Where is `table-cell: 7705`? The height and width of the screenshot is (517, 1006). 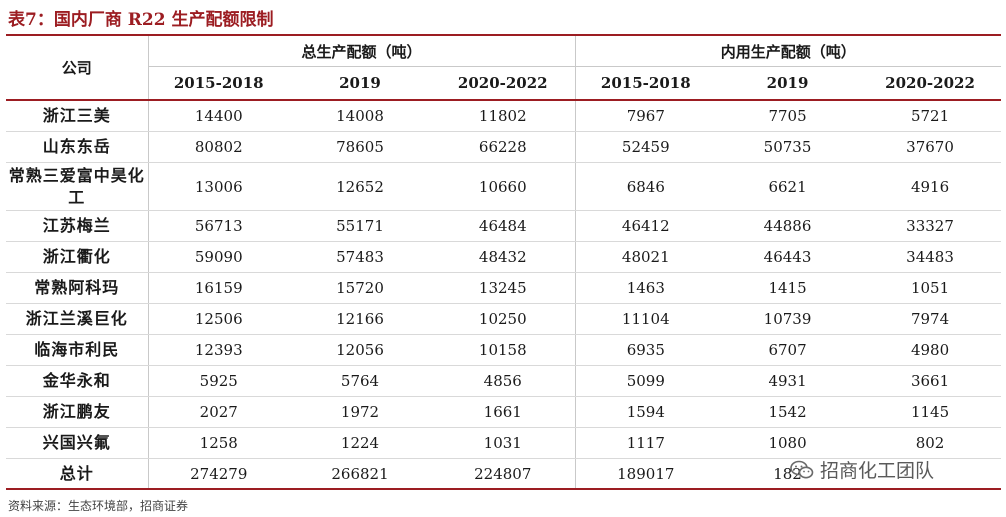 table-cell: 7705 is located at coordinates (788, 116).